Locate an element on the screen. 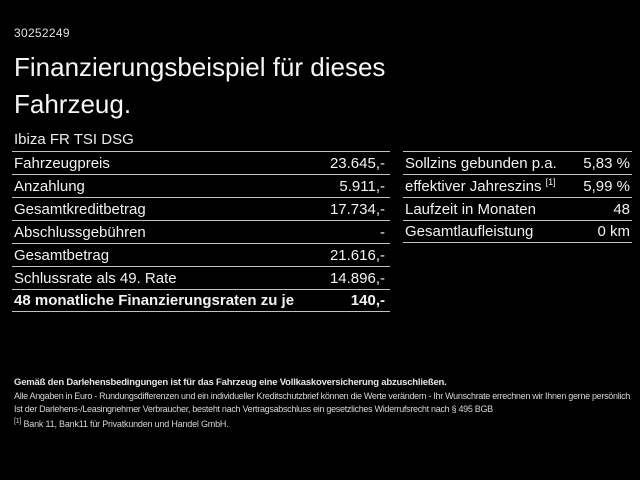  condition-row-value: 48 is located at coordinates (621, 209).